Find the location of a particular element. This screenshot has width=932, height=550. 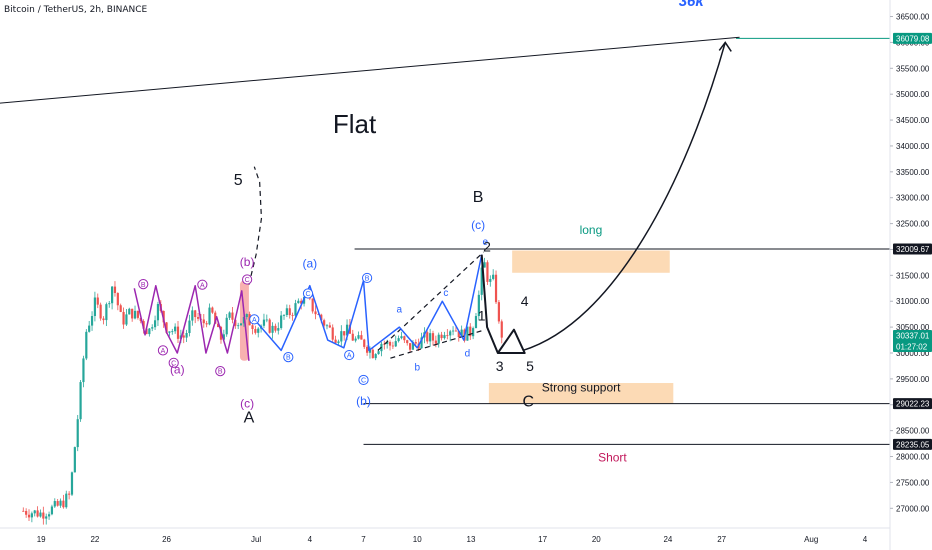

y-tick-label: 27500.00 is located at coordinates (913, 482).